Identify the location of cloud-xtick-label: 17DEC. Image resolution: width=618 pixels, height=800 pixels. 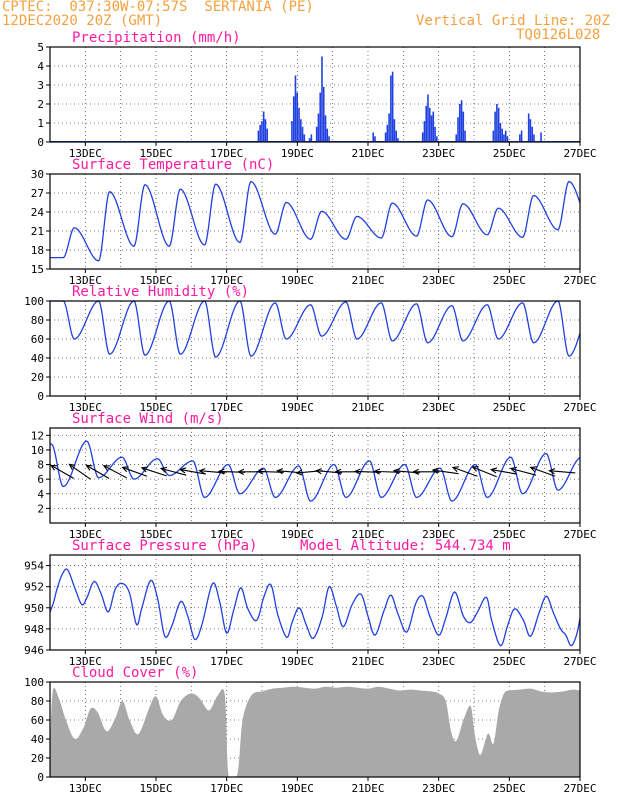
(226, 788).